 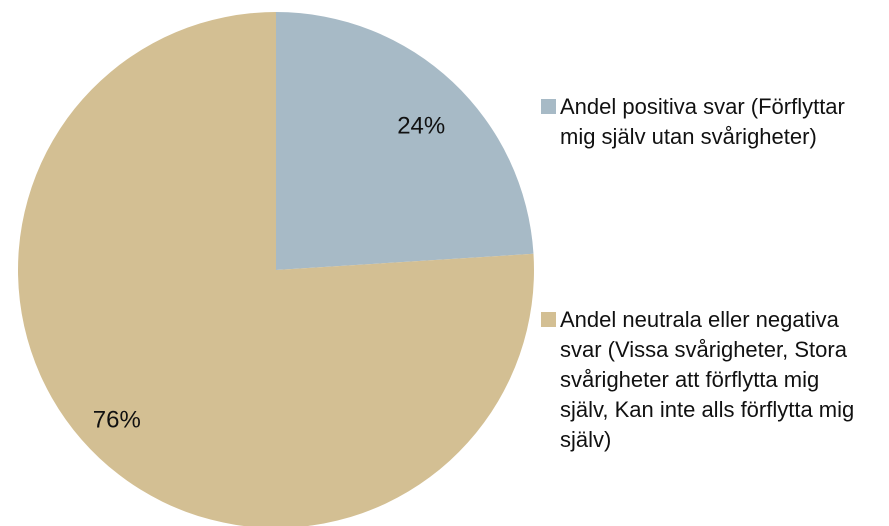 What do you see at coordinates (405, 141) in the screenshot?
I see `pie-slice` at bounding box center [405, 141].